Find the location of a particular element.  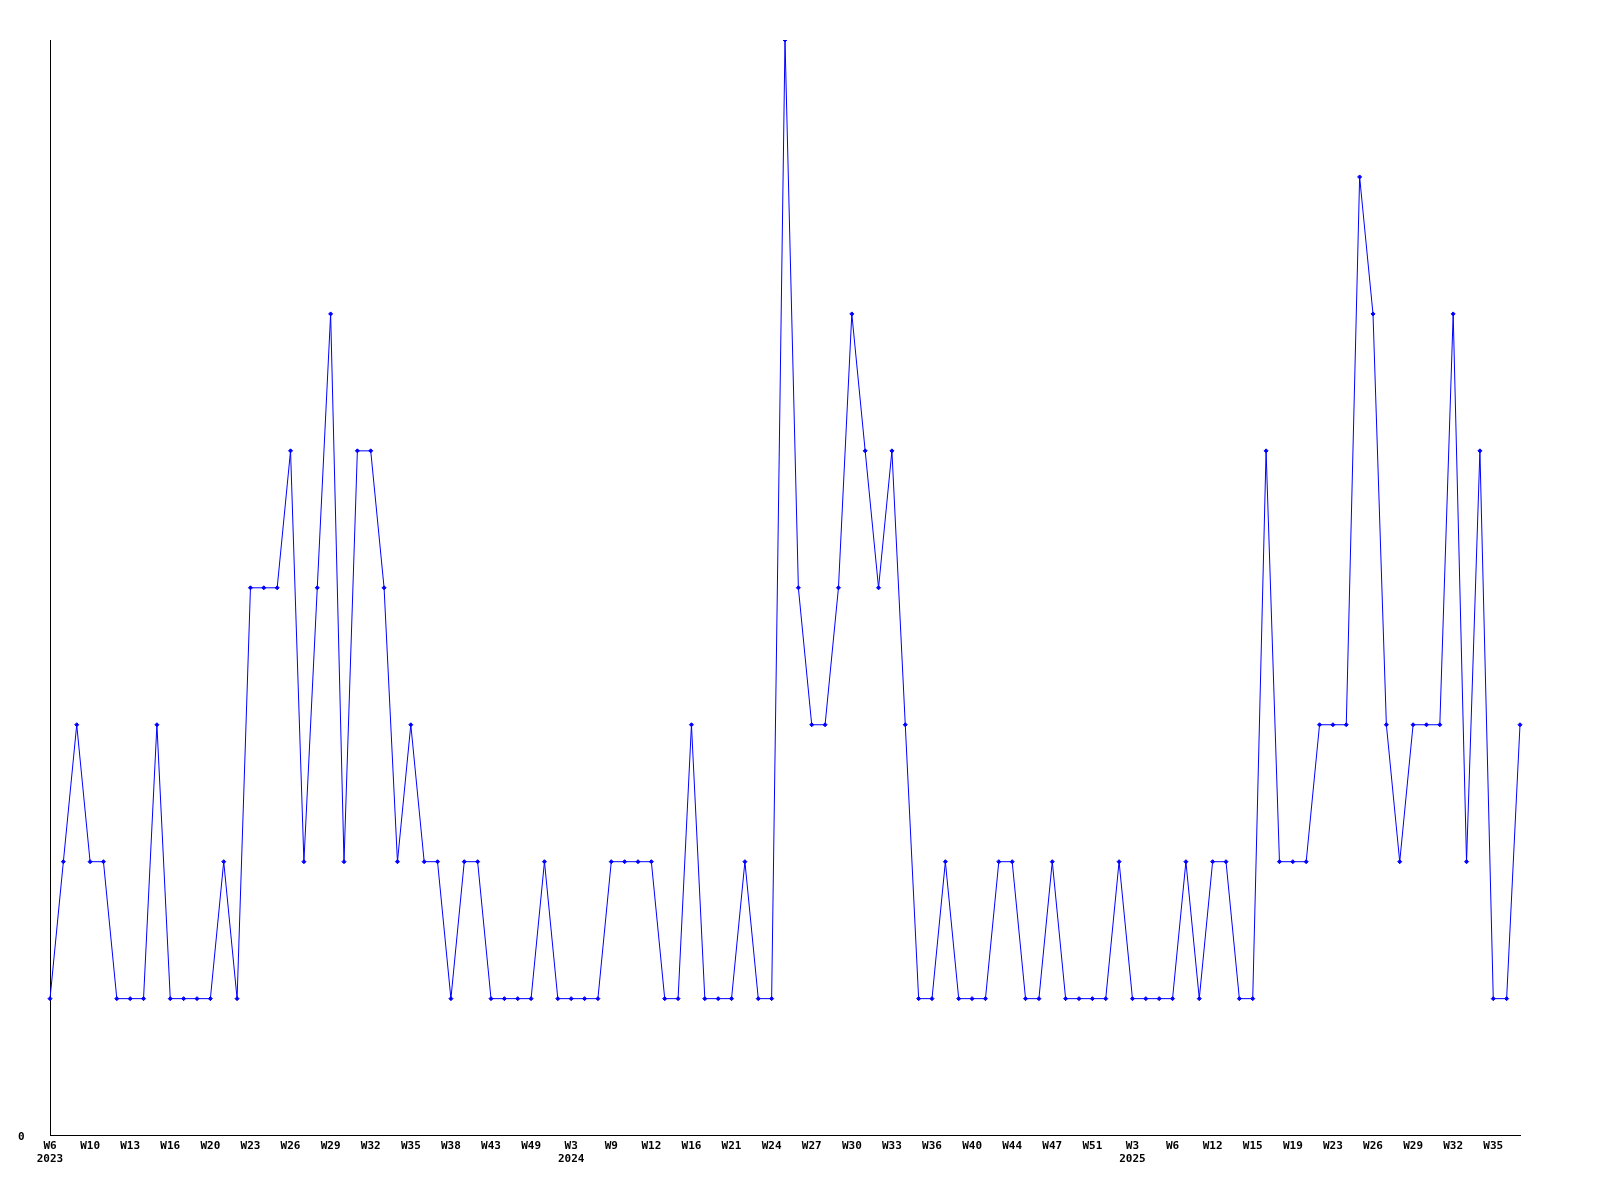

x-tick-label: W51 is located at coordinates (1092, 1146).